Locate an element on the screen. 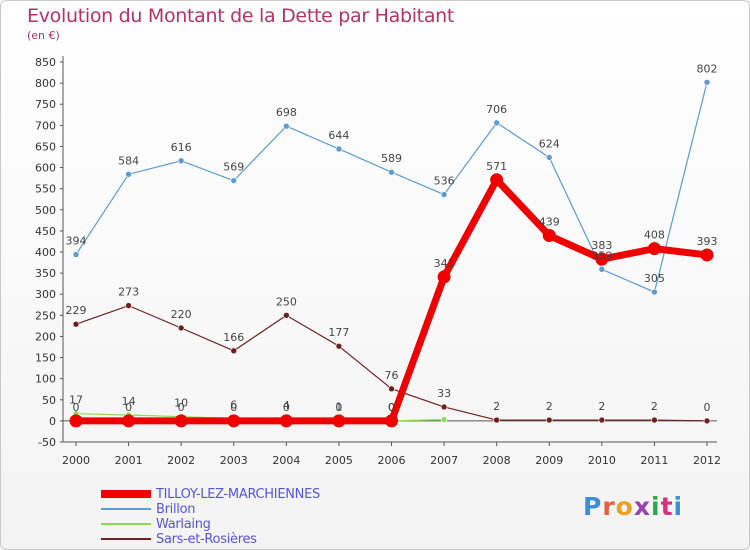  y-tick-label: 500 is located at coordinates (45, 210).